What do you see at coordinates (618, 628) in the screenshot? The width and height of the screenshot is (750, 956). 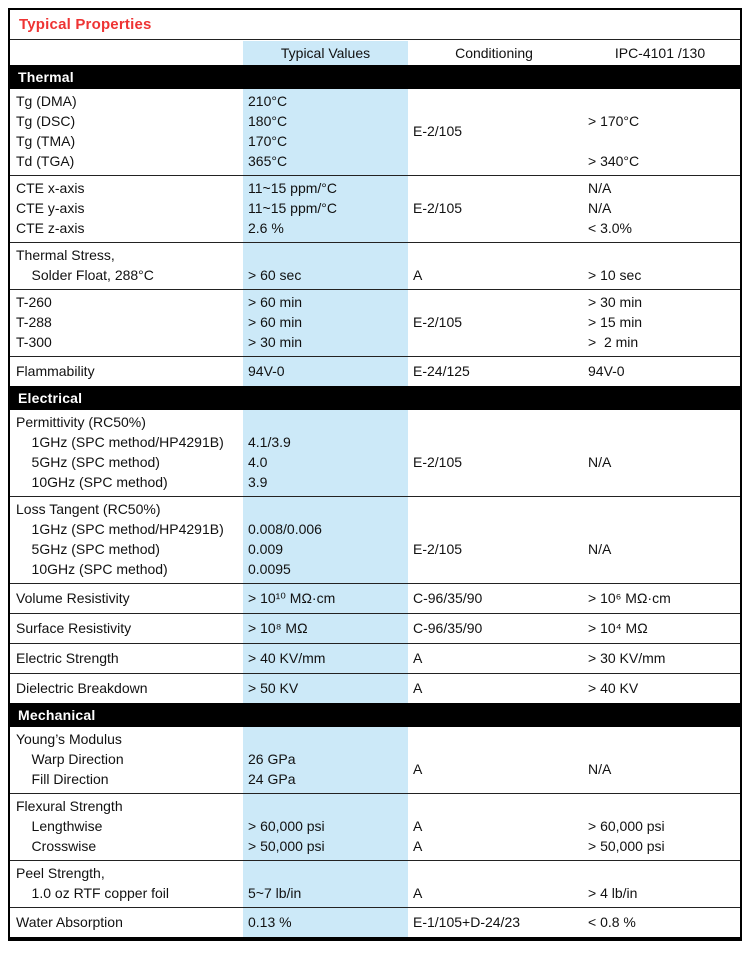 I see `ipc-line: > 10⁴ MΩ` at bounding box center [618, 628].